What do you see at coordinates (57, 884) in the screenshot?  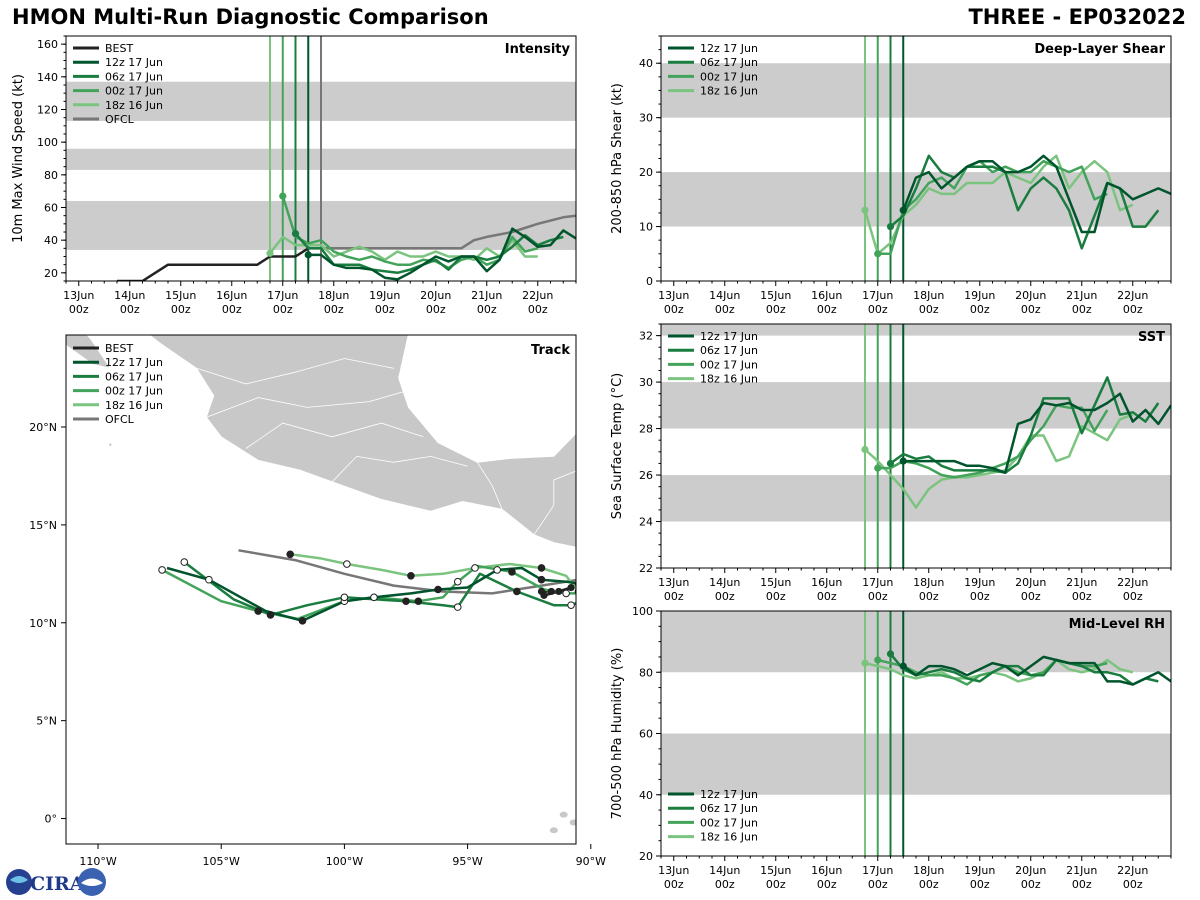 I see `cira-logo-text: CIRA` at bounding box center [57, 884].